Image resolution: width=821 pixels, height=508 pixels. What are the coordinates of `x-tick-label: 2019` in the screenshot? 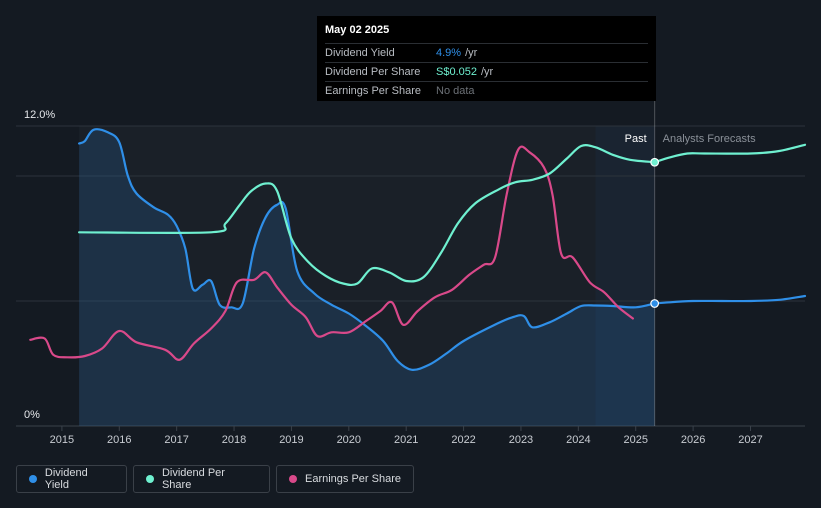 It's located at (291, 440).